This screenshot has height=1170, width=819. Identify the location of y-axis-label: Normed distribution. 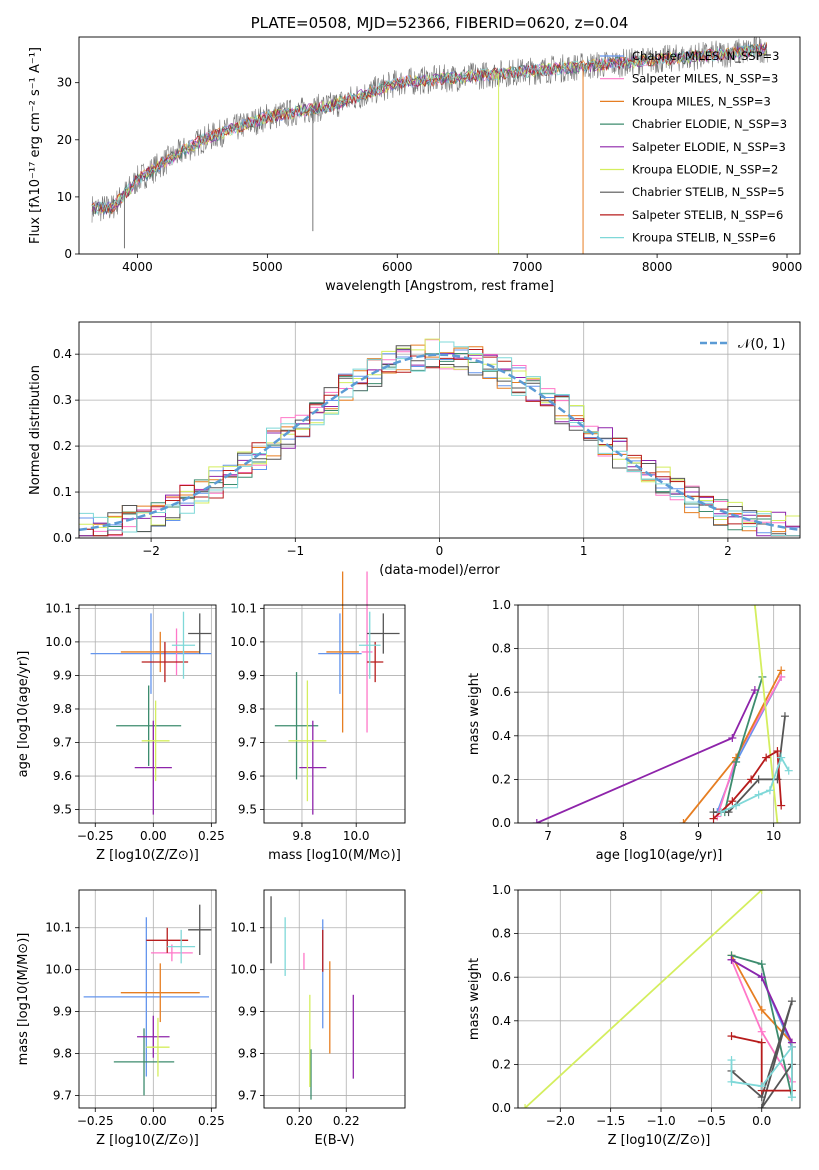
(35, 430).